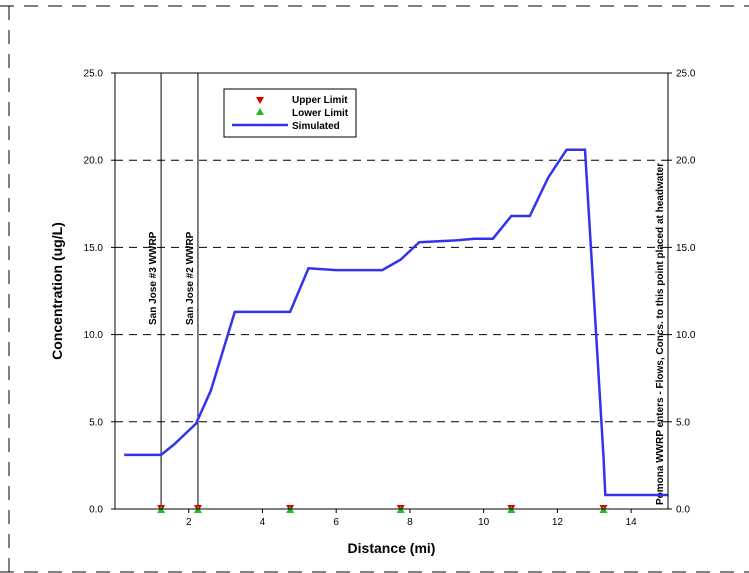  Describe the element at coordinates (632, 522) in the screenshot. I see `x-tick-label-6: 14` at that location.